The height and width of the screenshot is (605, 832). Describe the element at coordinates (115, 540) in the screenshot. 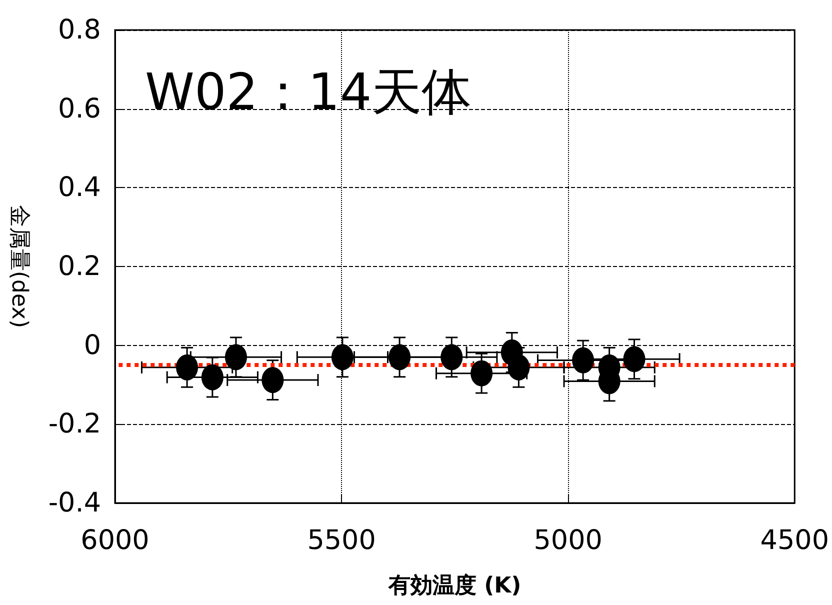

I see `x-tick-label: 6000` at that location.